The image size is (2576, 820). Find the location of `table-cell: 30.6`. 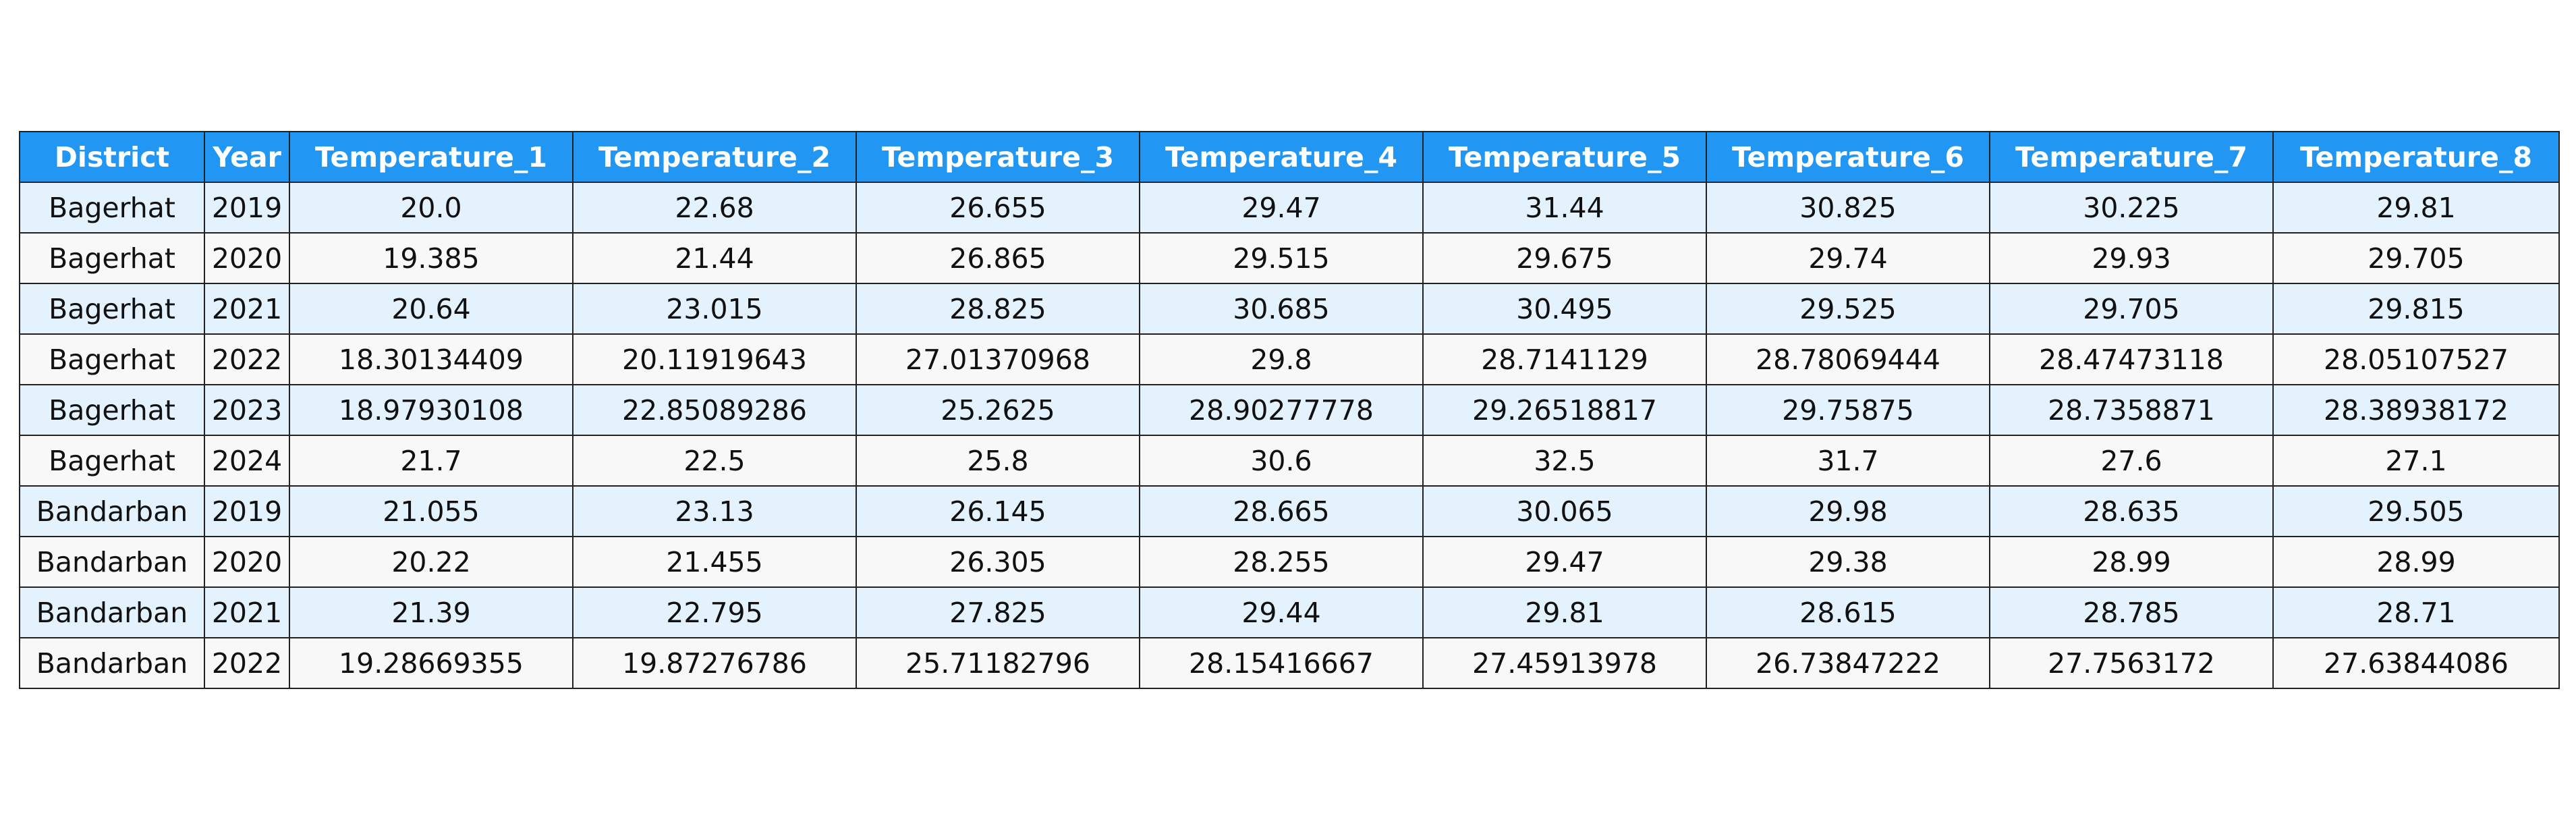

table-cell: 30.6 is located at coordinates (1281, 461).